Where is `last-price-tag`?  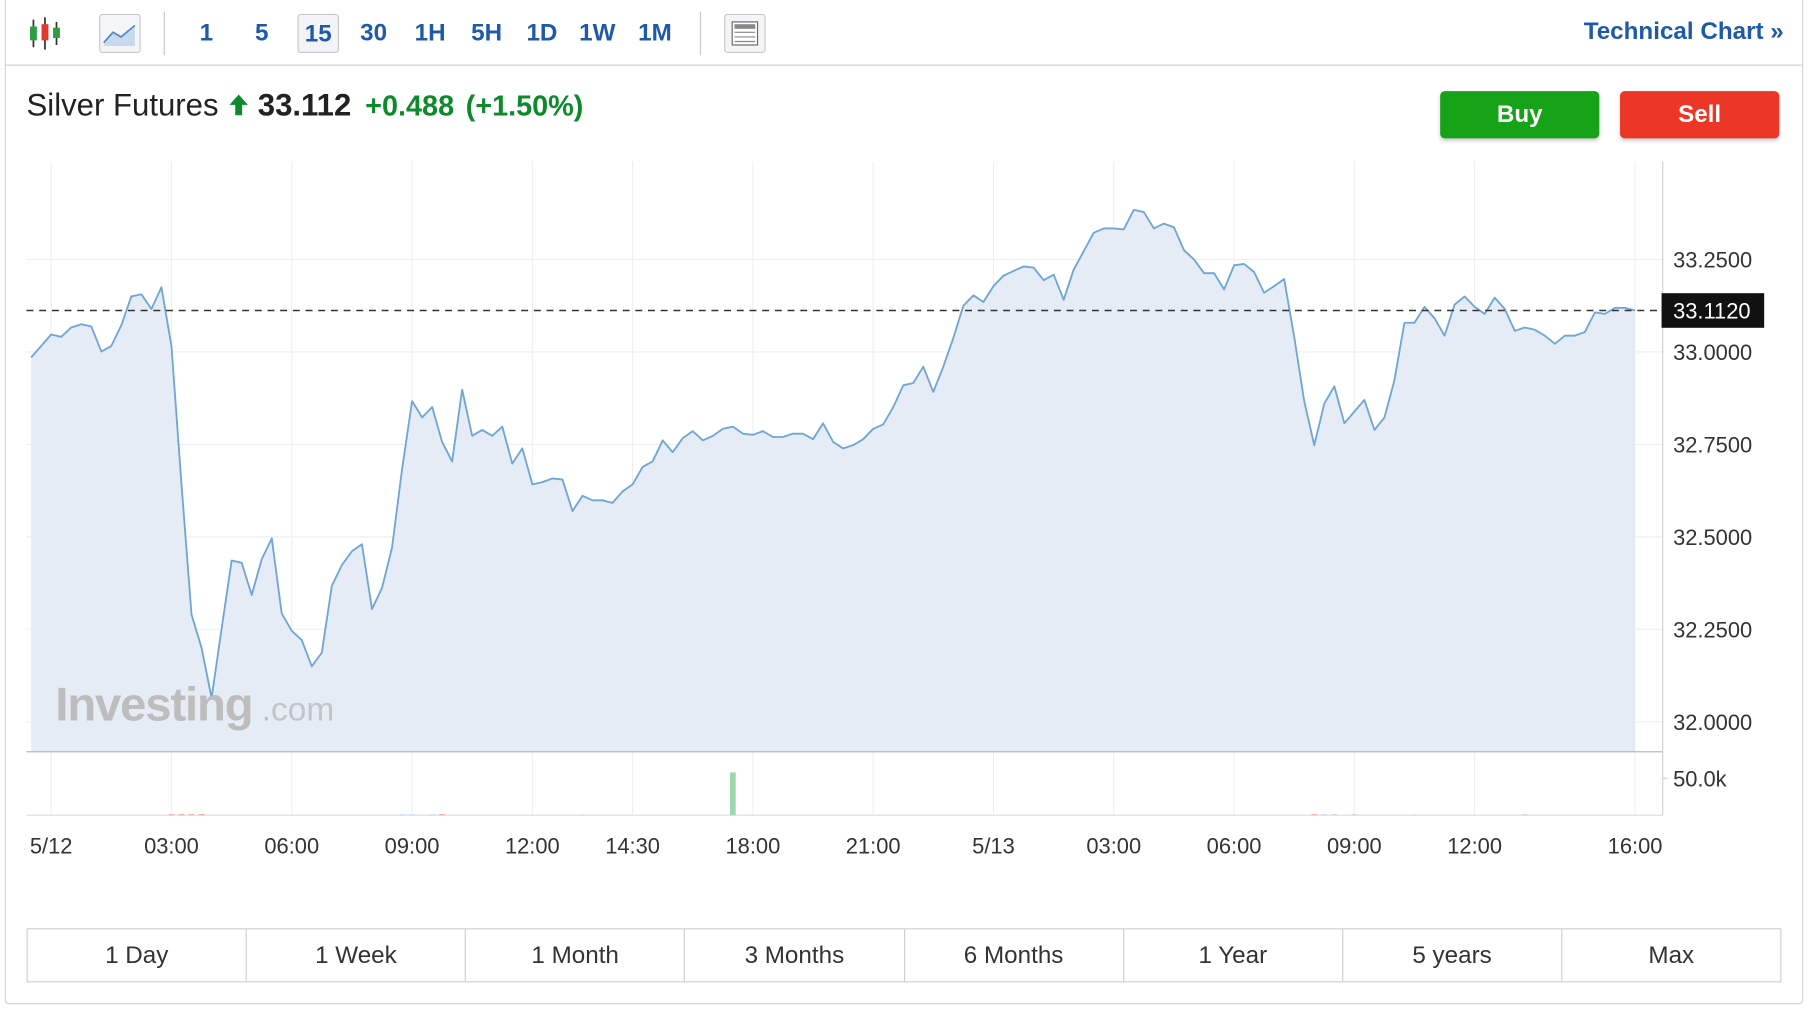
last-price-tag is located at coordinates (1713, 310).